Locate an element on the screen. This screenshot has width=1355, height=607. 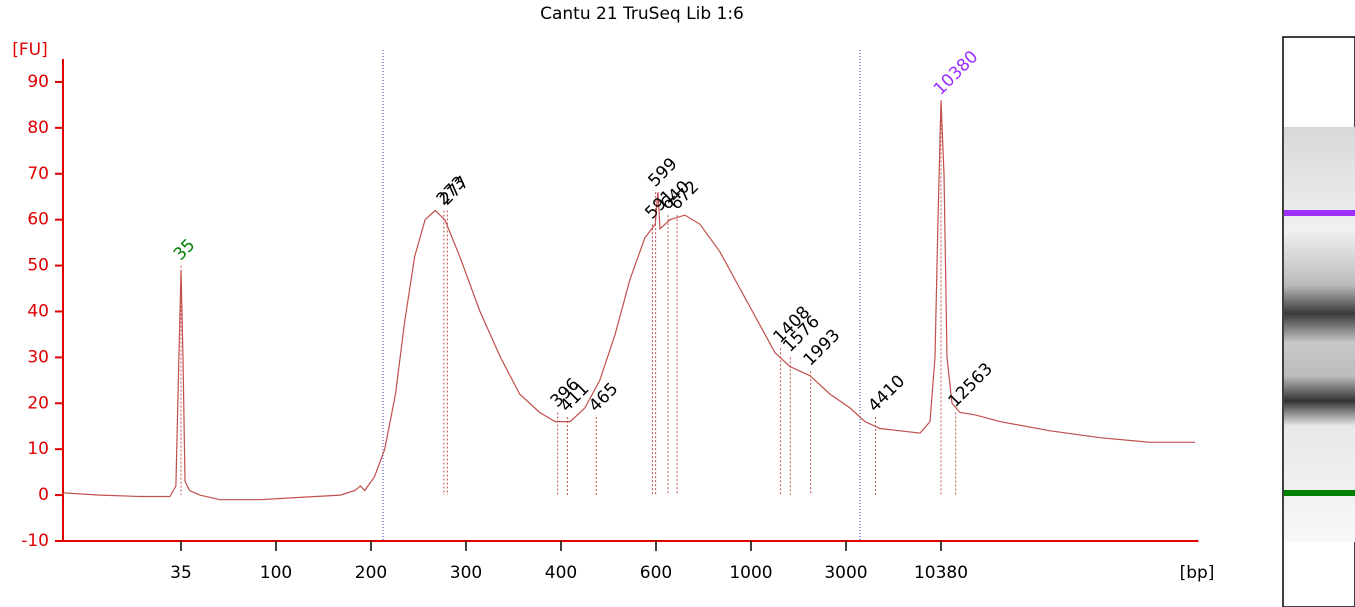
y-tick-label: -10 is located at coordinates (35, 541).